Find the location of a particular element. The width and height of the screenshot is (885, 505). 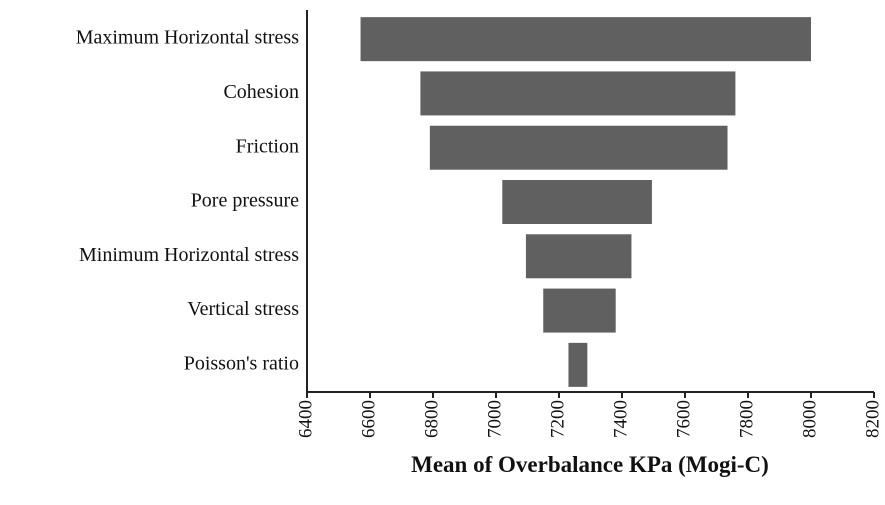

x-tick-label: 6600 is located at coordinates (368, 419).